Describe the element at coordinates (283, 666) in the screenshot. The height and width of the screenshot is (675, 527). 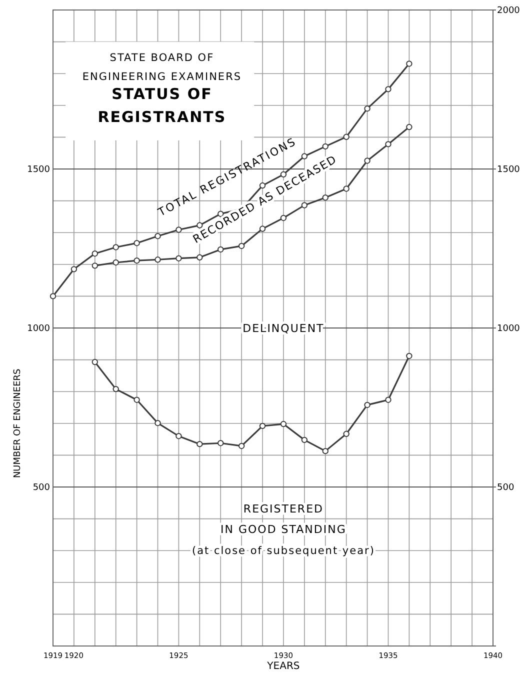
I see `x-axis-title: YEARS` at that location.